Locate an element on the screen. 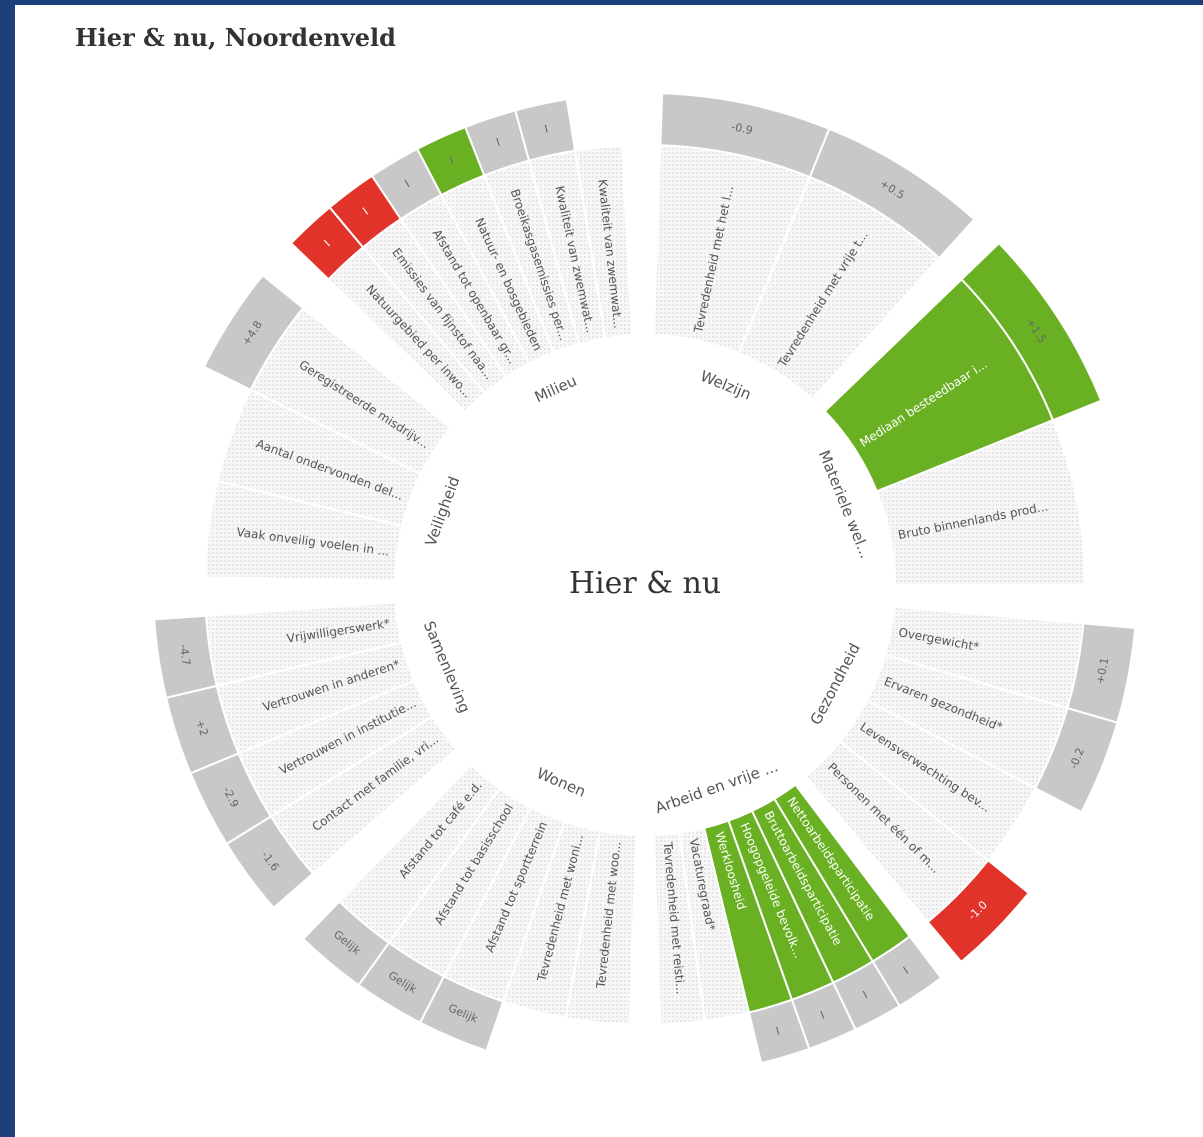  sector-label: Veiligheid is located at coordinates (443, 511).